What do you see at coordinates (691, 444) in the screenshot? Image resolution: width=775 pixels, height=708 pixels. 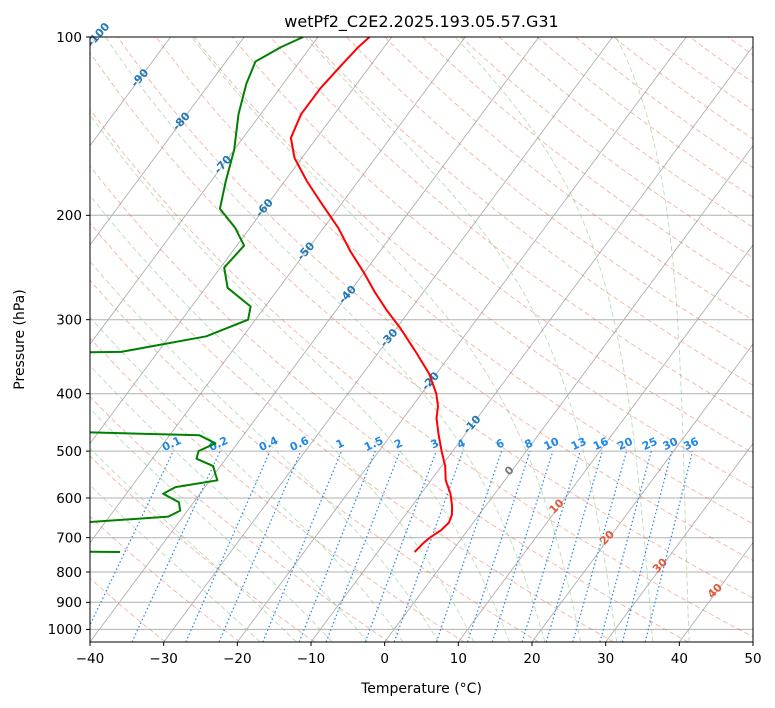 I see `mixing-ratio-label: 36` at bounding box center [691, 444].